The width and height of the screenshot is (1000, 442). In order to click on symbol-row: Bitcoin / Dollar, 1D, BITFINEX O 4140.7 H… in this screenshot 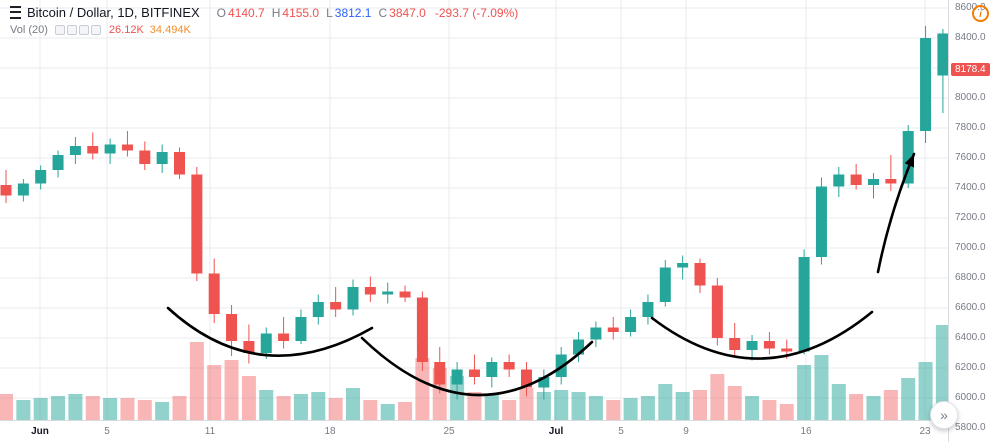, I will do `click(264, 12)`.